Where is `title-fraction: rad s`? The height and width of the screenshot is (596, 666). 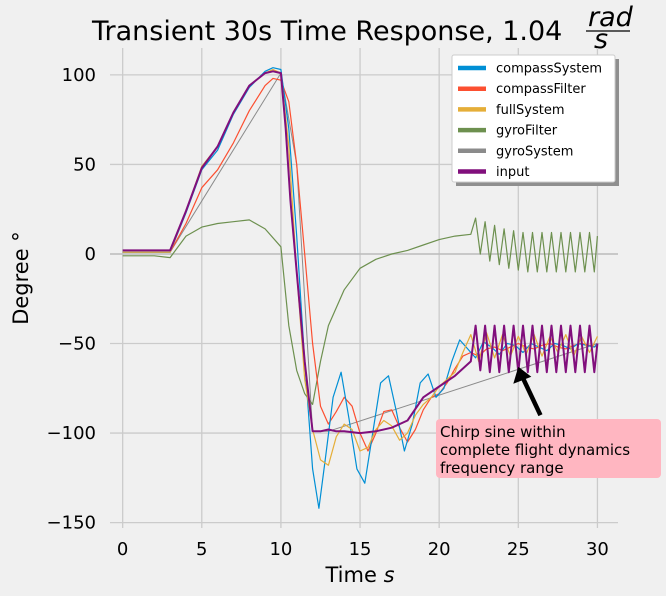
title-fraction: rad s is located at coordinates (610, 28).